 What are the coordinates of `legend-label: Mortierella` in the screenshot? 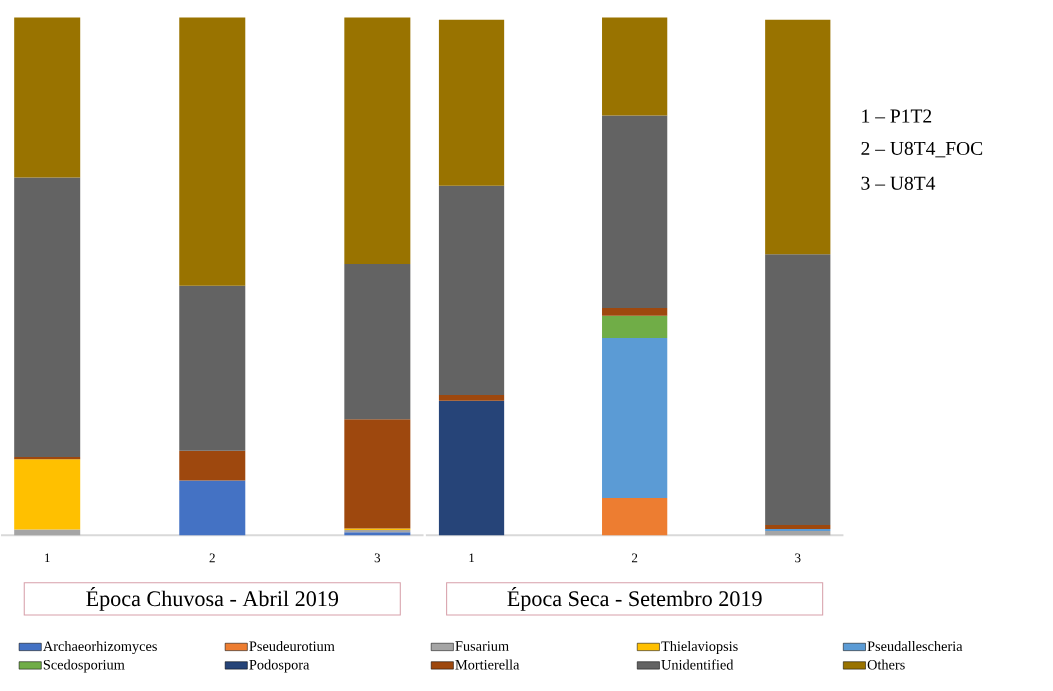 It's located at (487, 664).